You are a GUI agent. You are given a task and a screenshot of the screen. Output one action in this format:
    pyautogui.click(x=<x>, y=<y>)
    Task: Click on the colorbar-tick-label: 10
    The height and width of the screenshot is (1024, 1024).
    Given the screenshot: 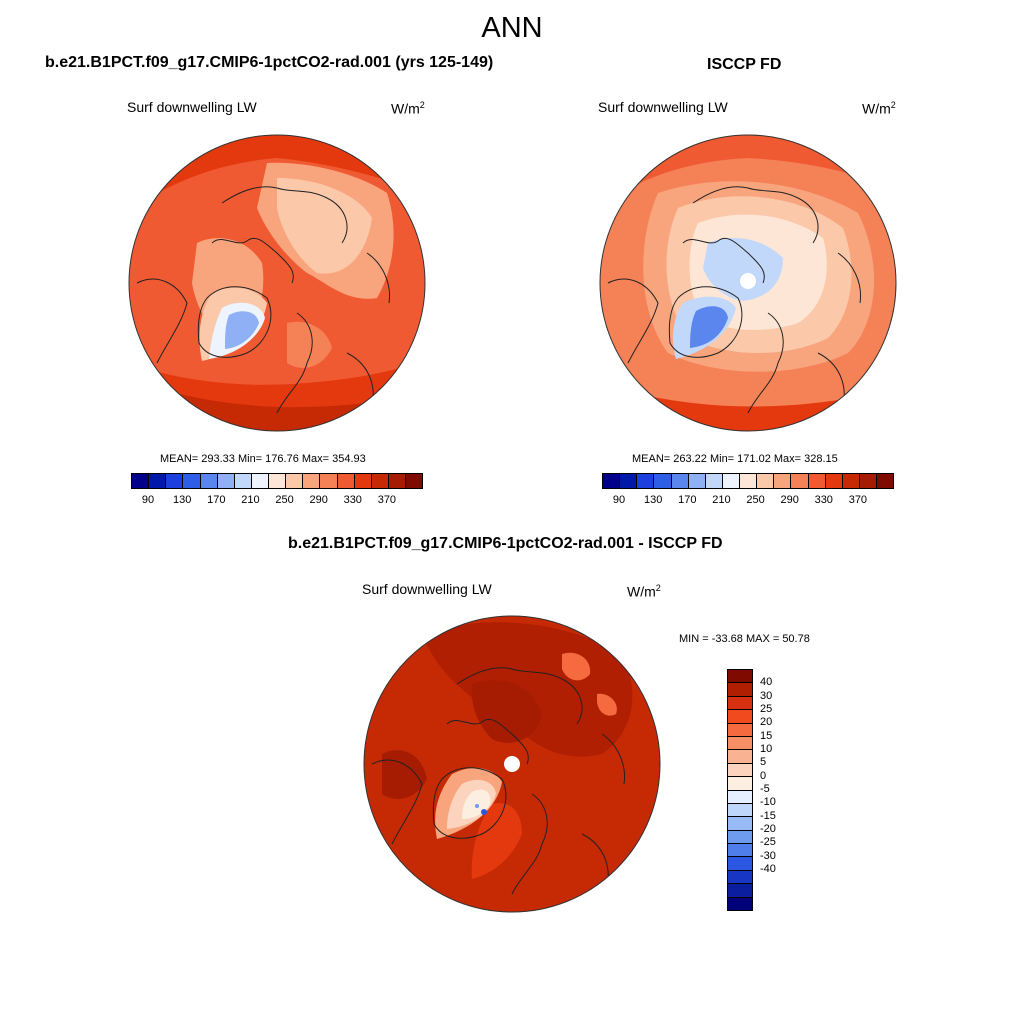 What is the action you would take?
    pyautogui.click(x=766, y=749)
    